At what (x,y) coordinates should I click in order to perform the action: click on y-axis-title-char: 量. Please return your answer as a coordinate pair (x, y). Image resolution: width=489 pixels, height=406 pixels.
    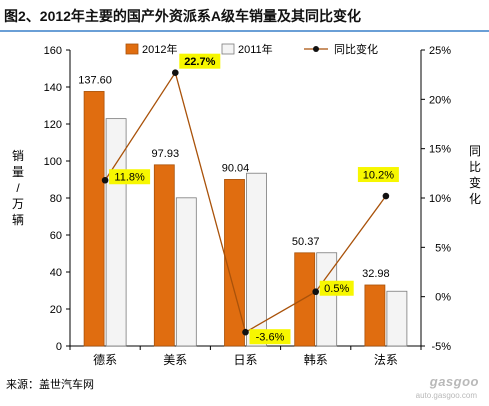
    Looking at the image, I should click on (18, 172).